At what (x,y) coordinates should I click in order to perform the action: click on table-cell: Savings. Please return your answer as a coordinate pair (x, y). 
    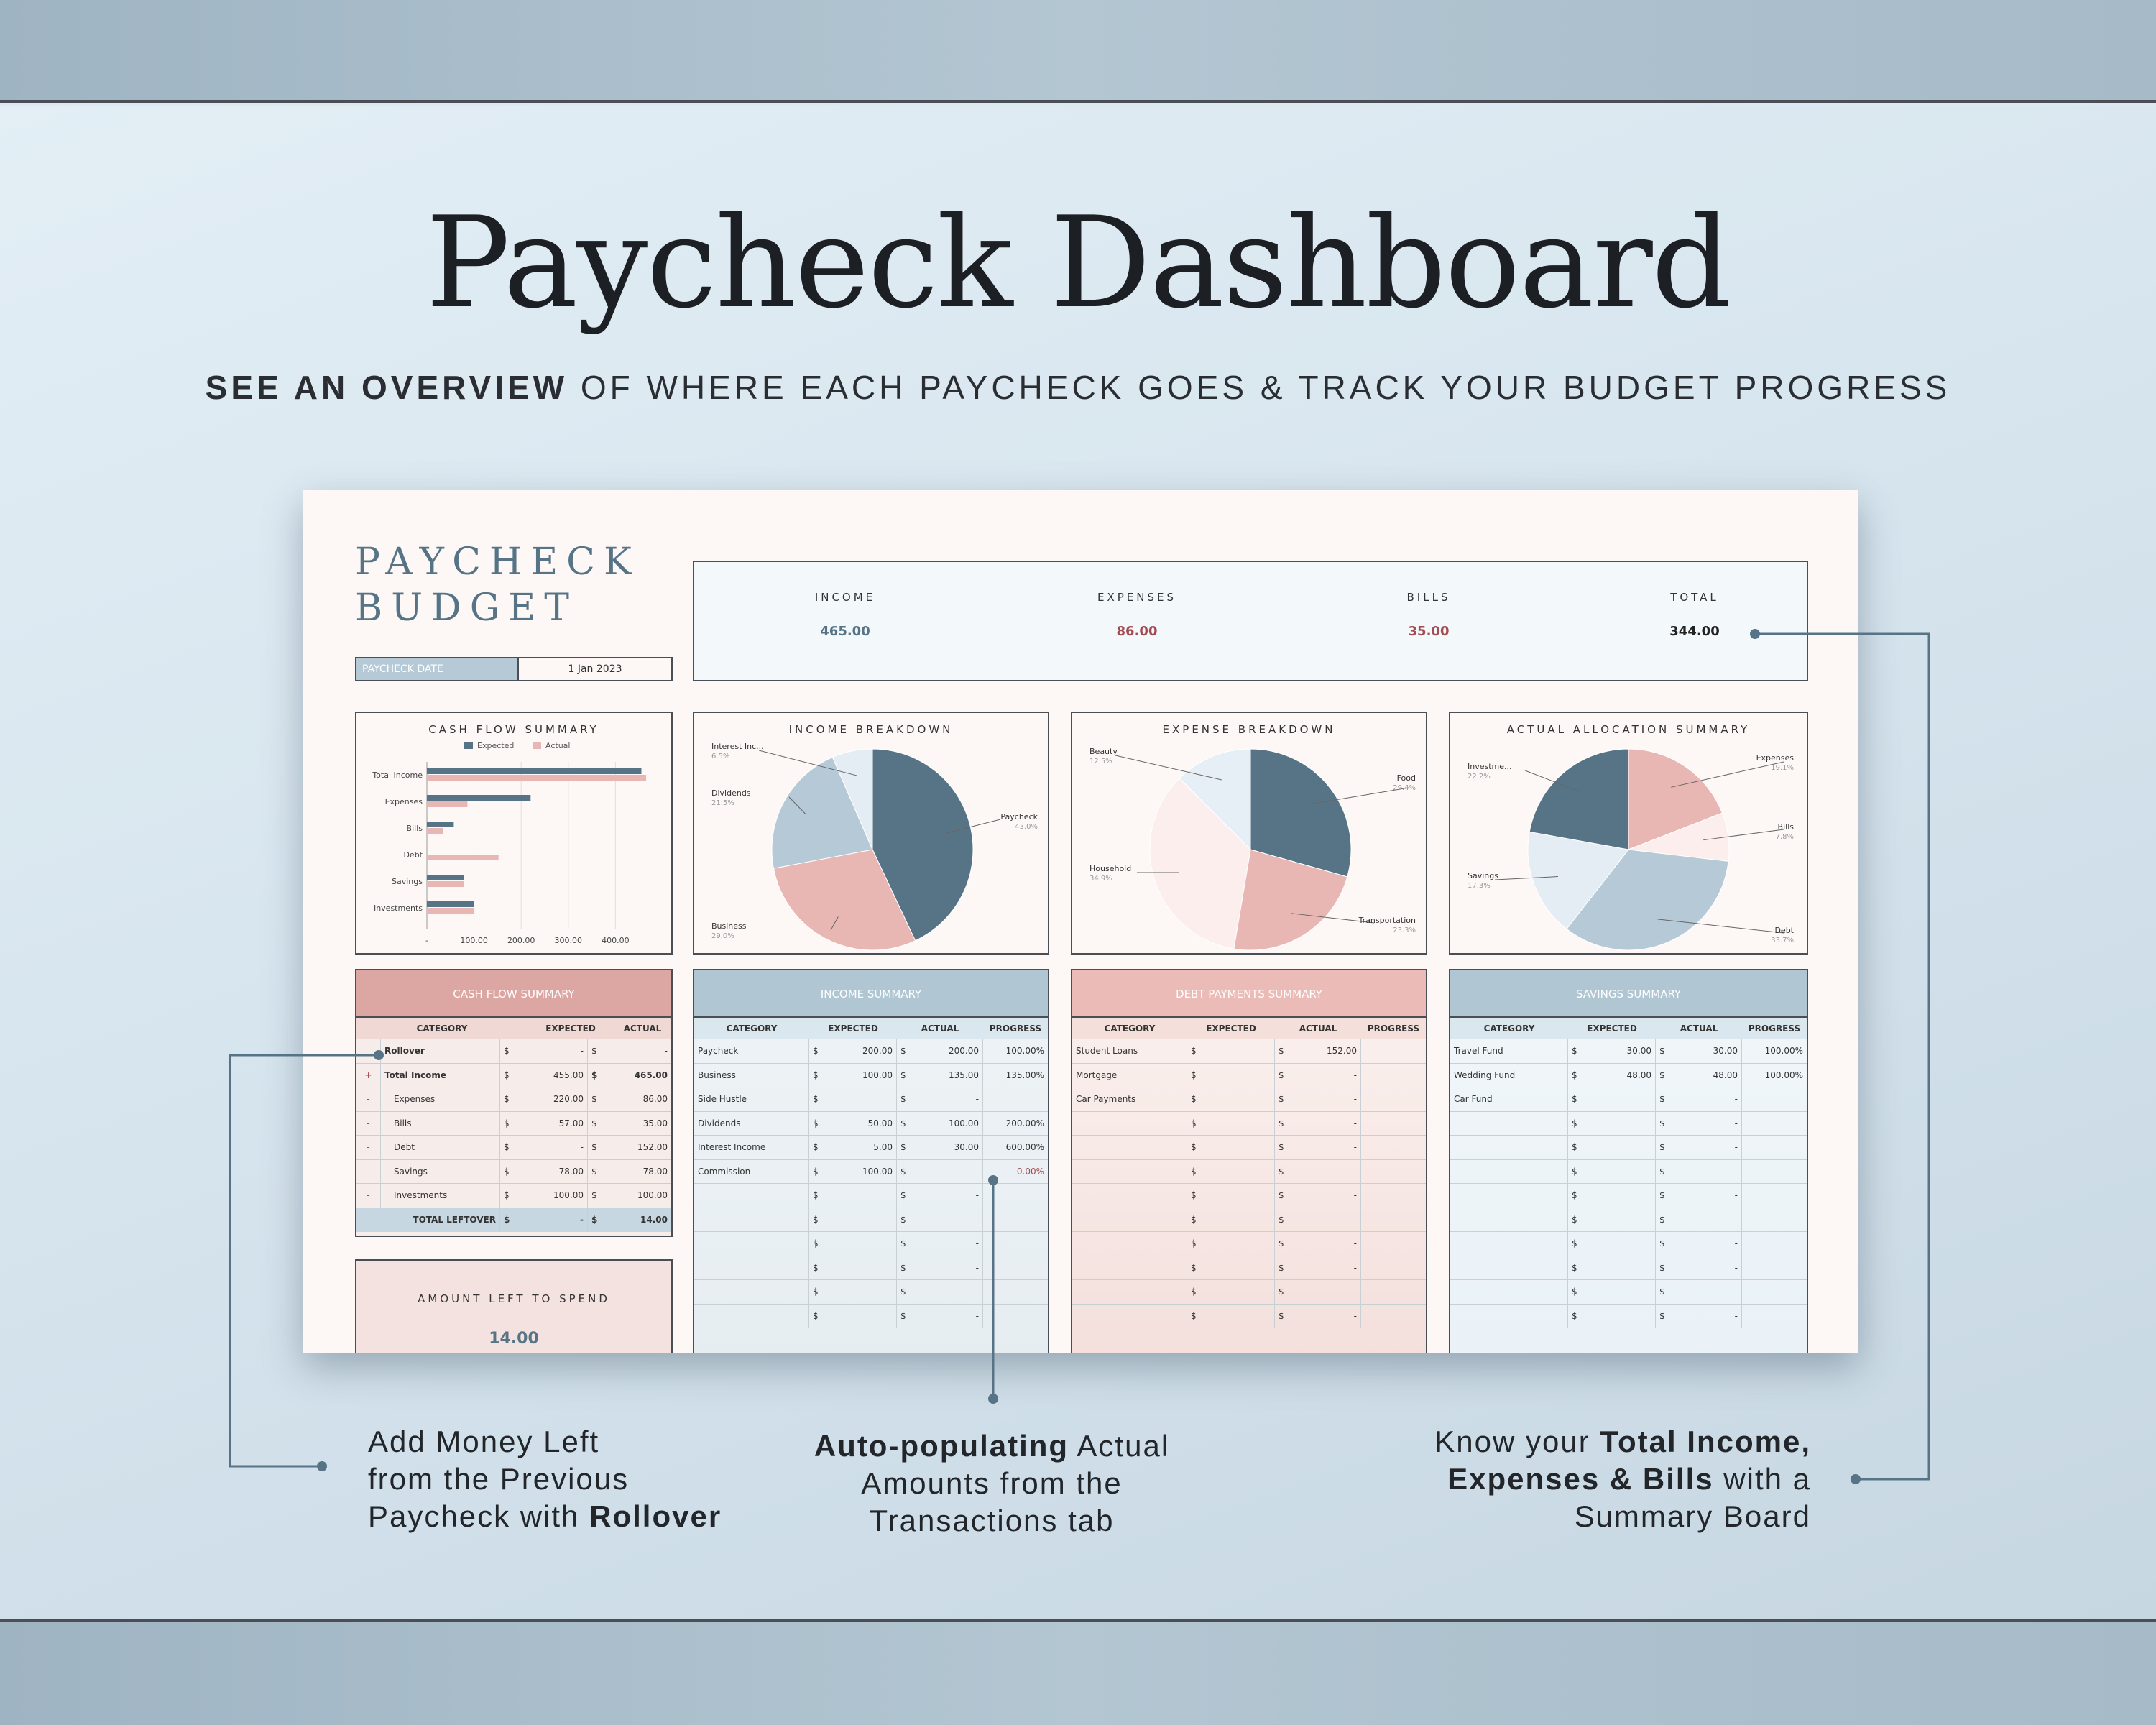
    Looking at the image, I should click on (440, 1171).